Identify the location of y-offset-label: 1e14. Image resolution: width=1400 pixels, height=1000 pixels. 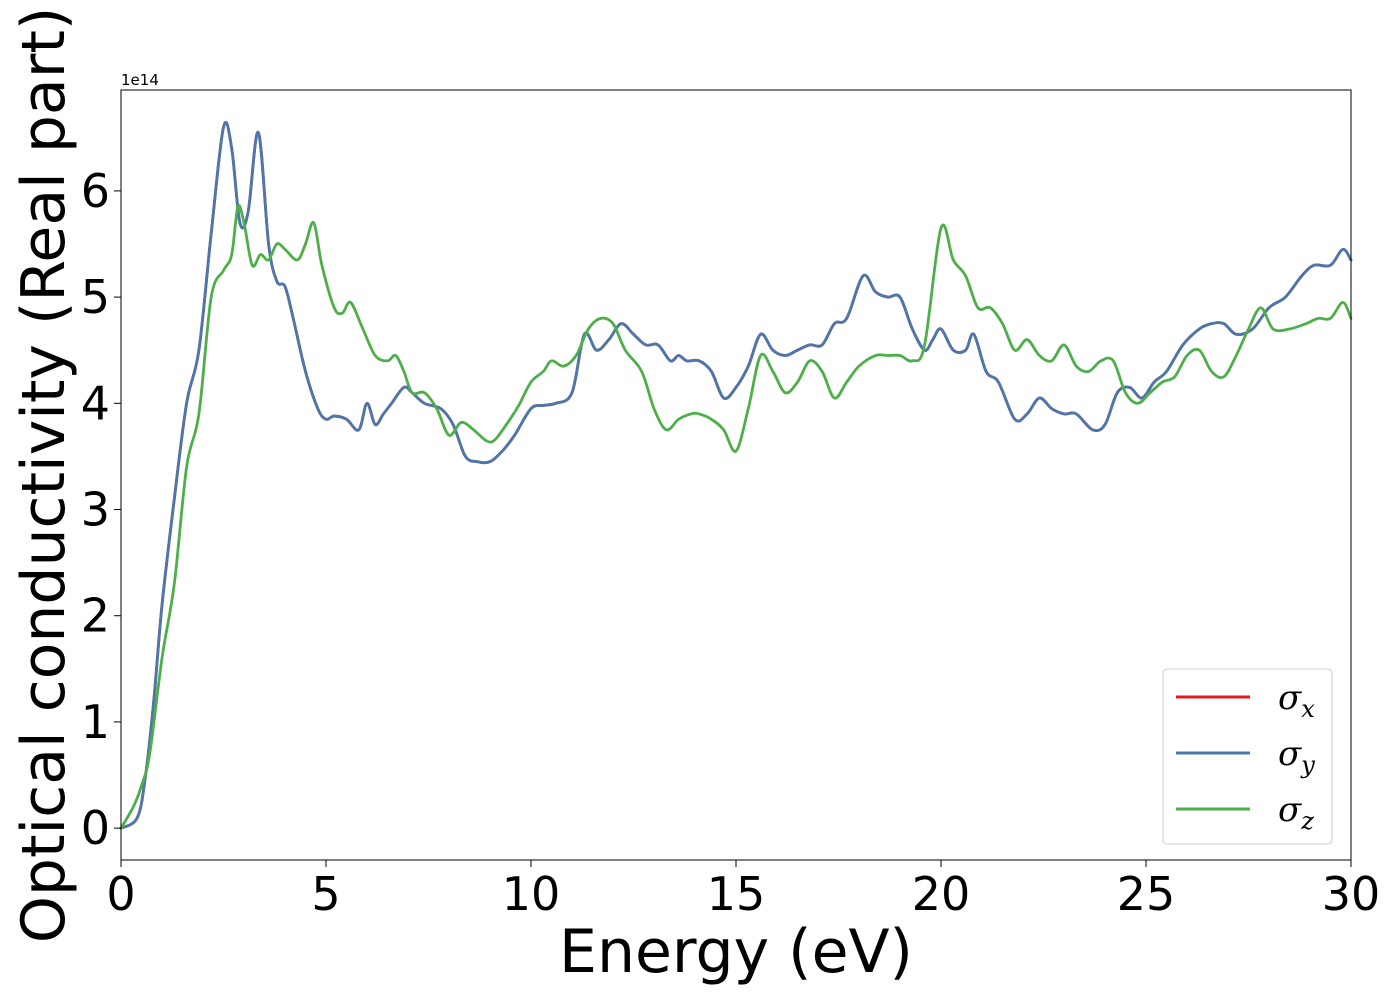
(140, 80).